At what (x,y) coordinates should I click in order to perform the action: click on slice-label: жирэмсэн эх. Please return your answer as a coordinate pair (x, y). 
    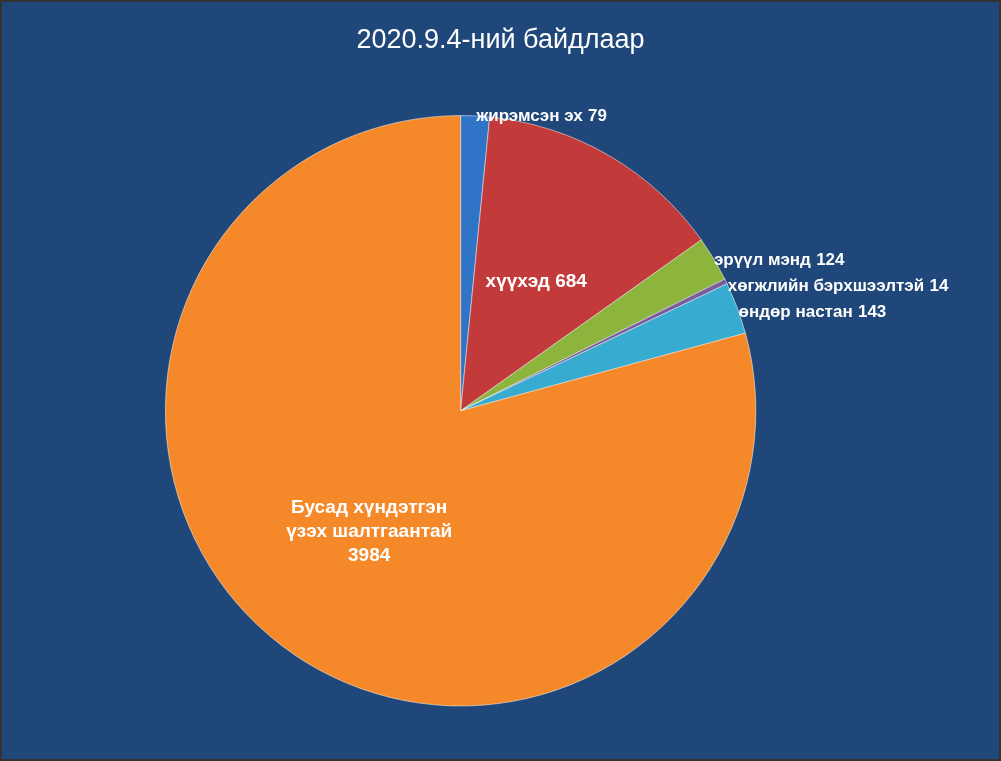
    Looking at the image, I should click on (529, 116).